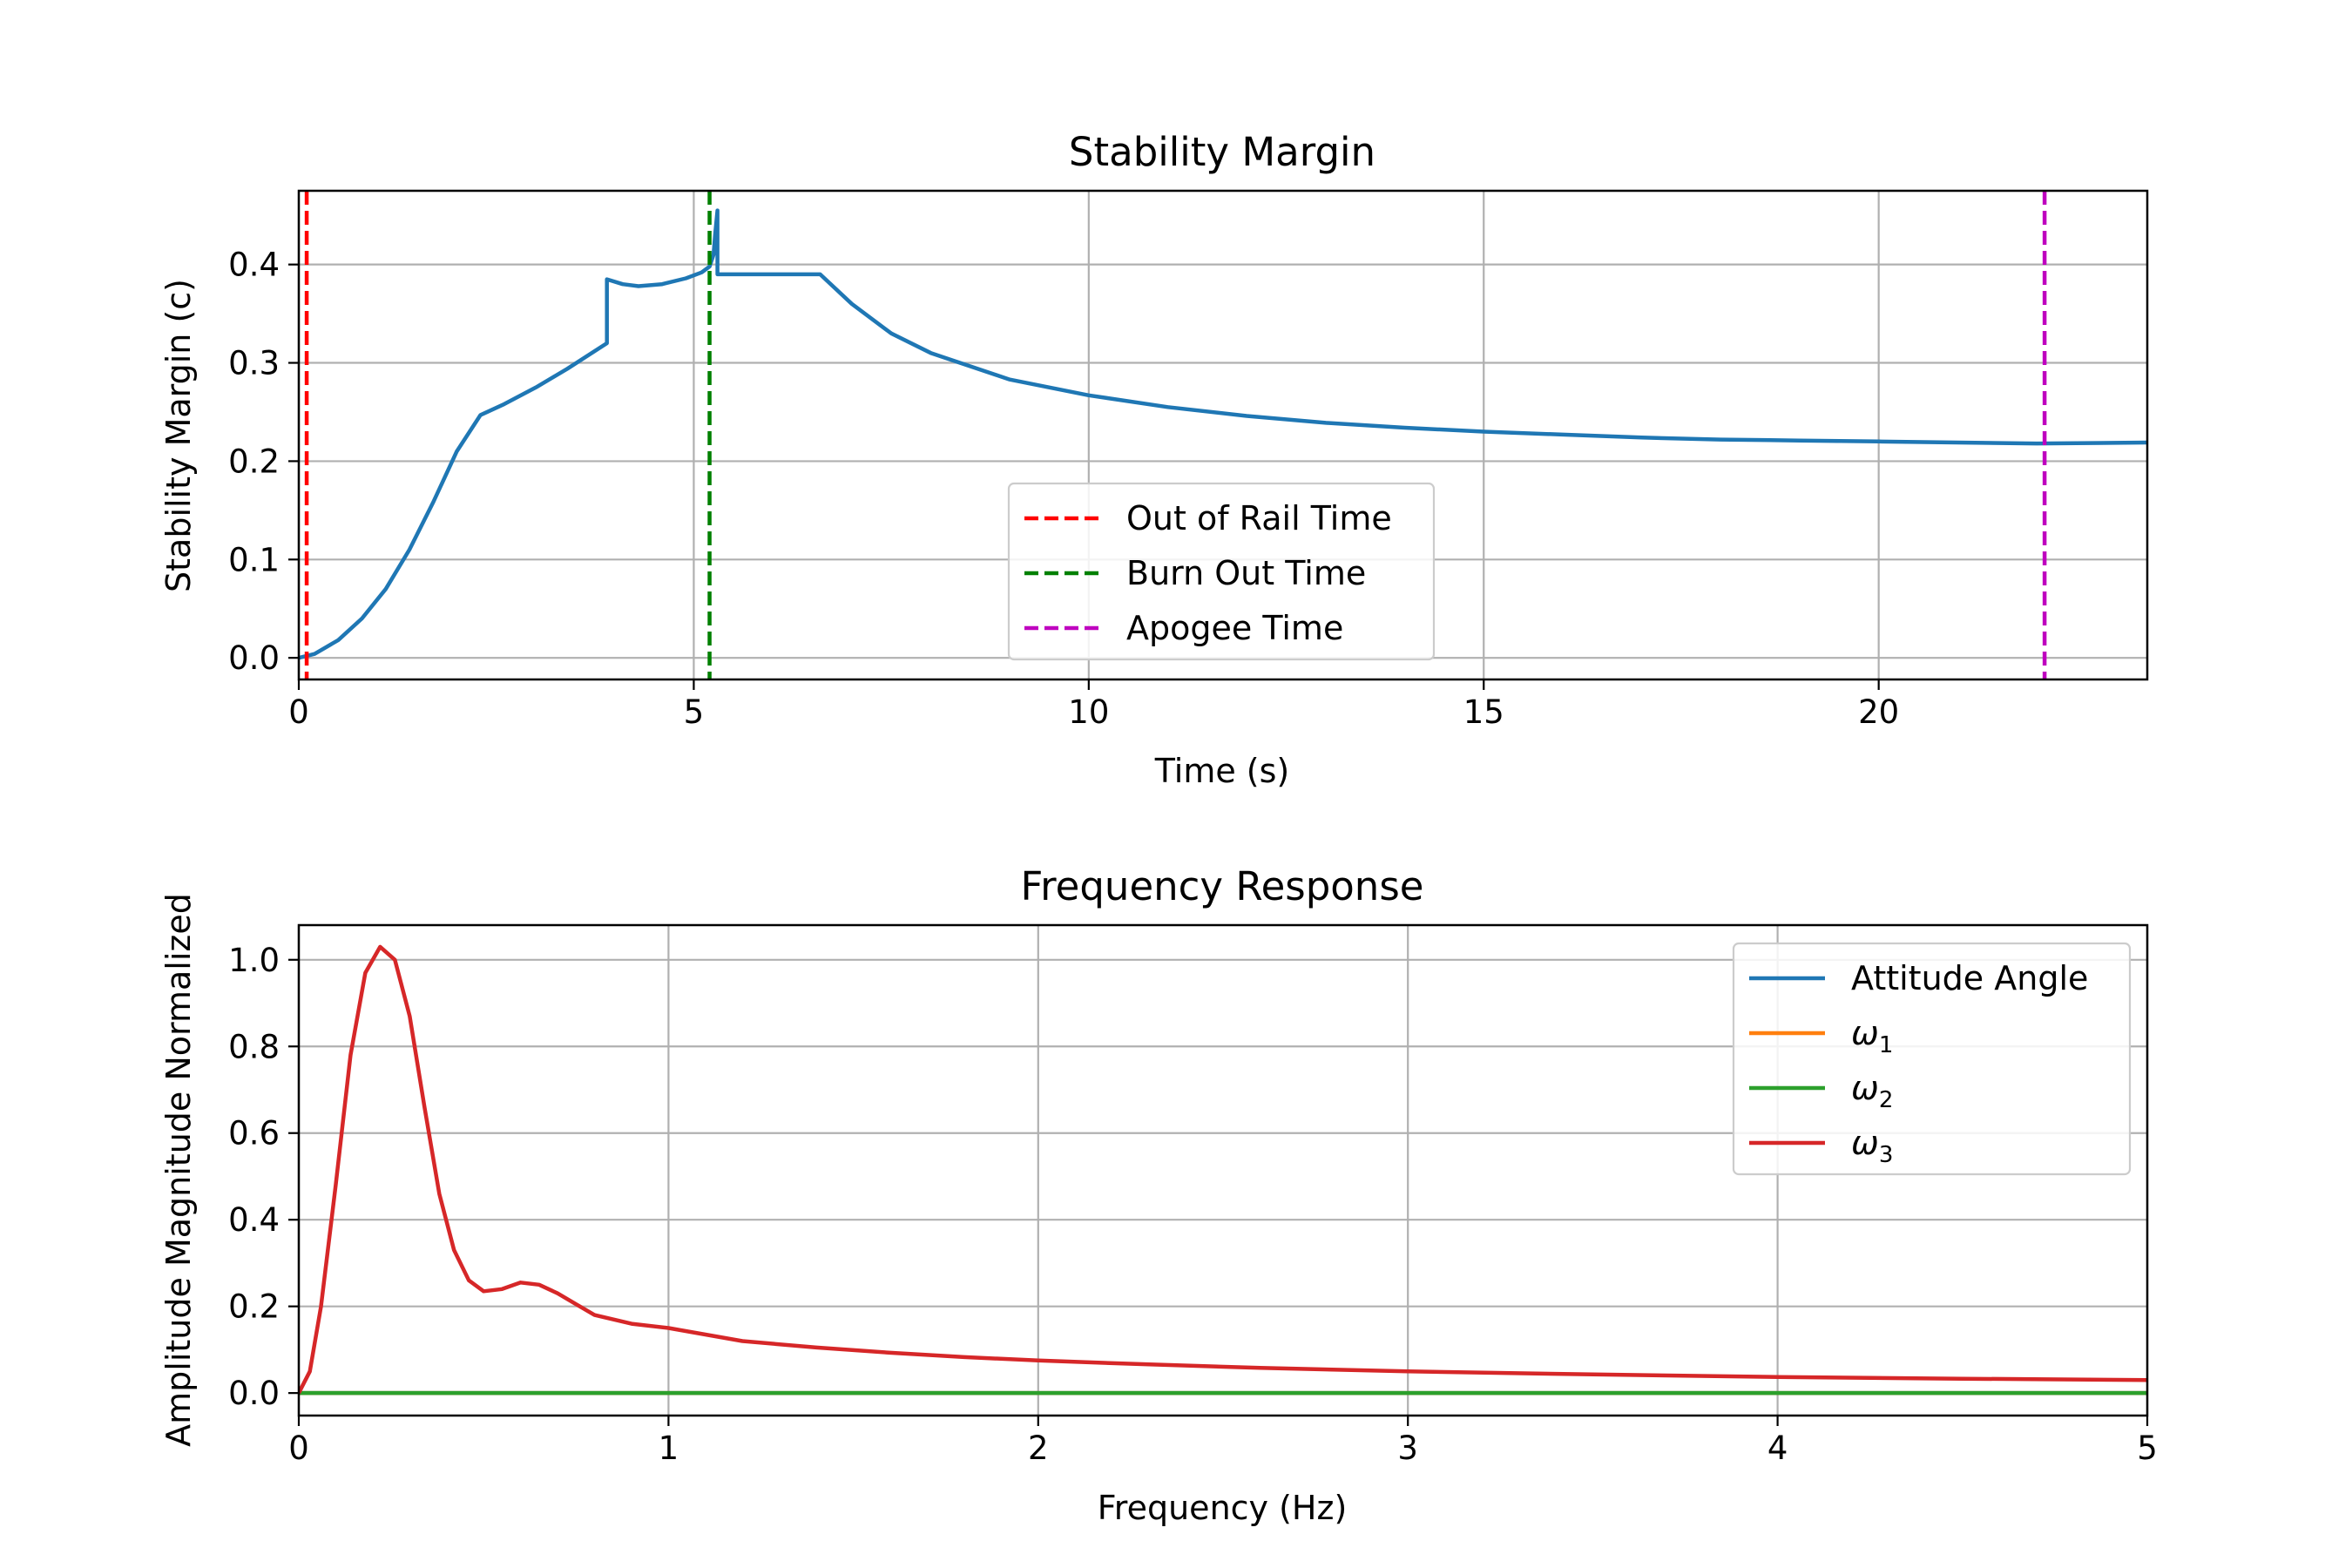  What do you see at coordinates (1088, 712) in the screenshot?
I see `stability-margin-x-tick-label: 10` at bounding box center [1088, 712].